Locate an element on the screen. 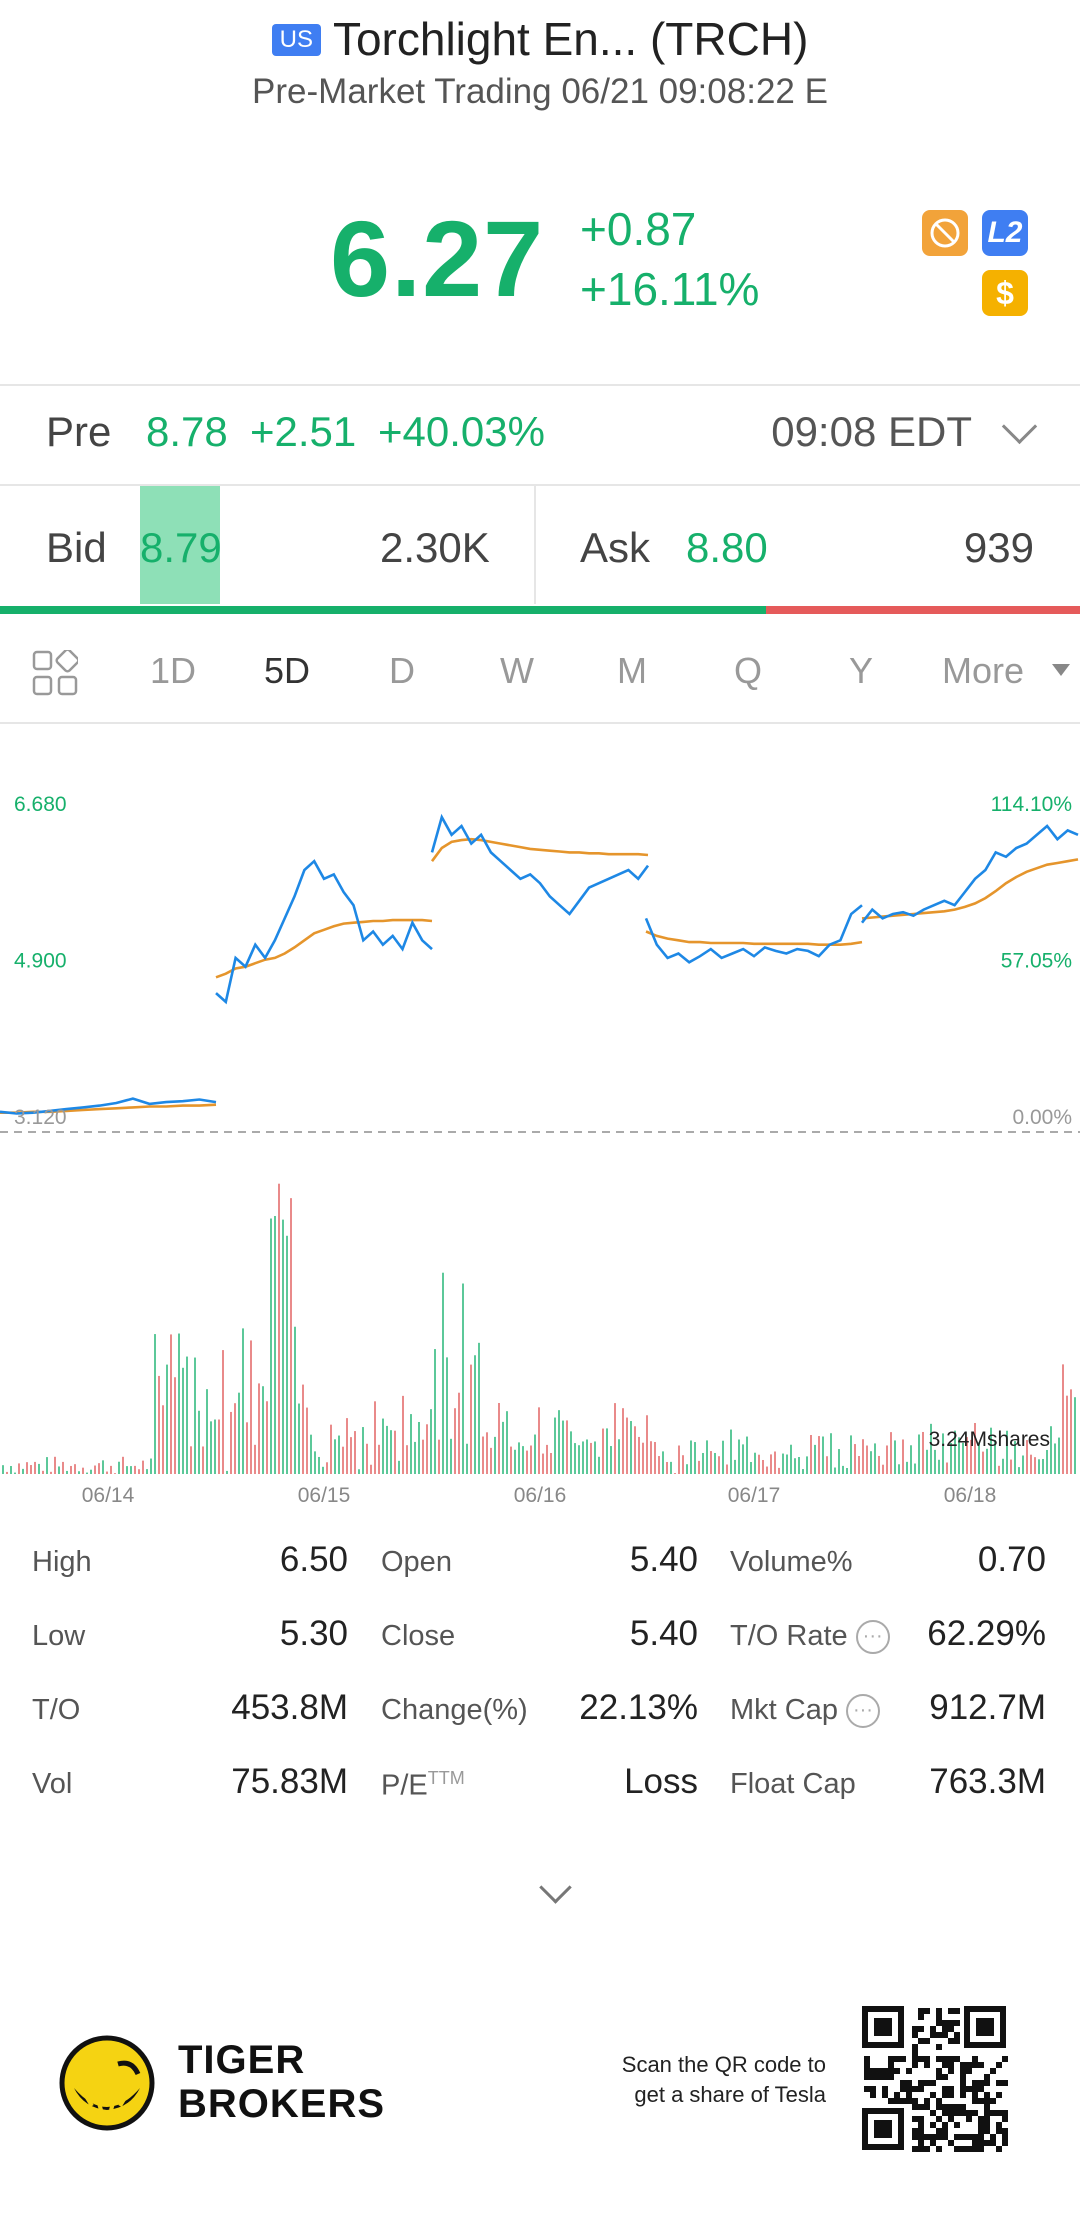 Image resolution: width=1080 pixels, height=2219 pixels. caret-down-icon is located at coordinates (1061, 670).